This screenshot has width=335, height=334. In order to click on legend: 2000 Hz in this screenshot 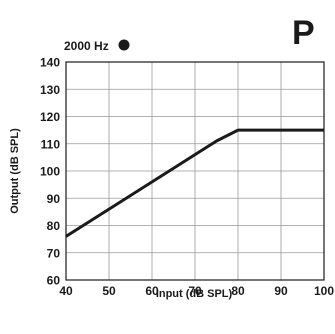, I will do `click(97, 46)`.